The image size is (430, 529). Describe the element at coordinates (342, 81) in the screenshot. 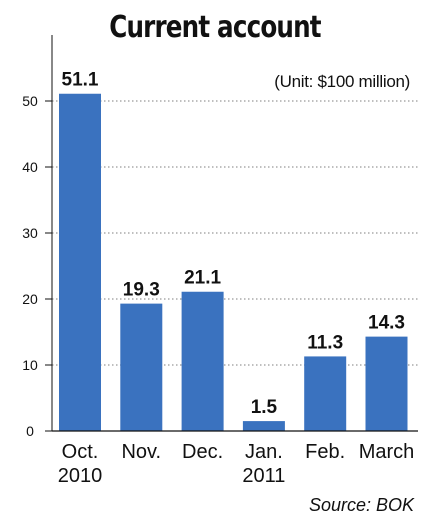

I see `unit-note: (Unit: $100 million)` at that location.